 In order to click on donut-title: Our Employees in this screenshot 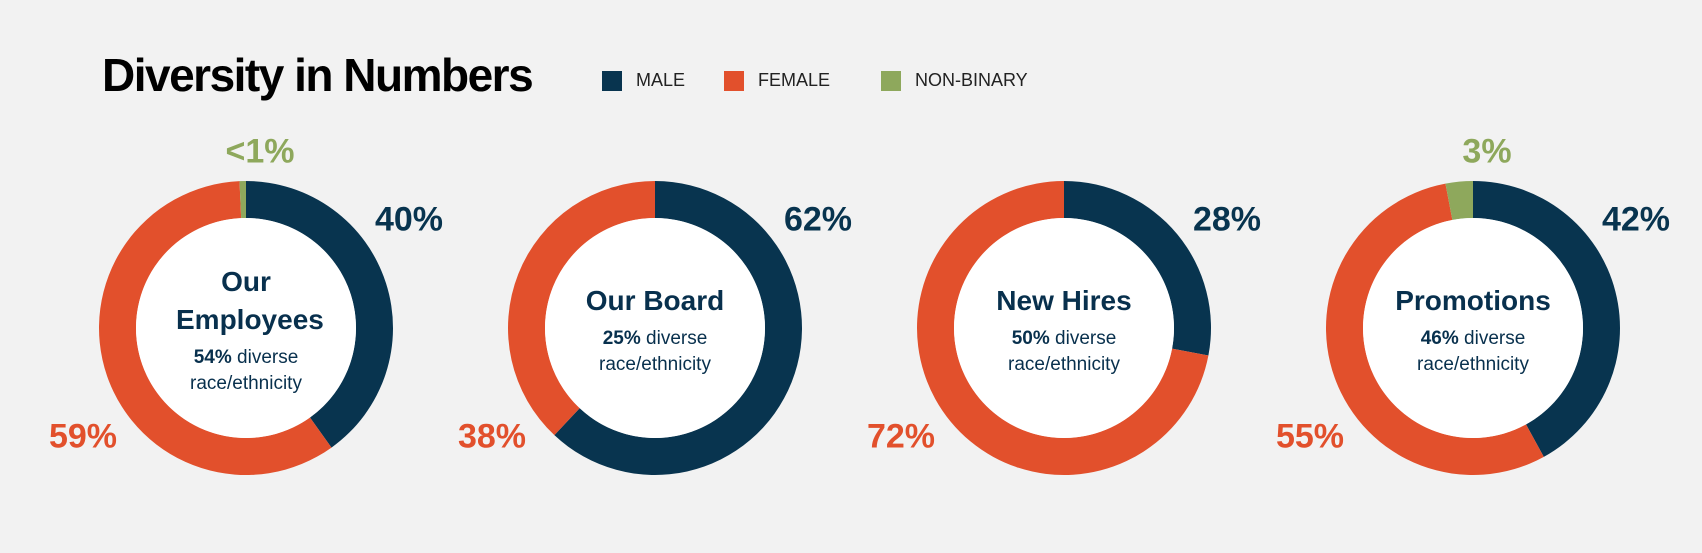, I will do `click(250, 300)`.